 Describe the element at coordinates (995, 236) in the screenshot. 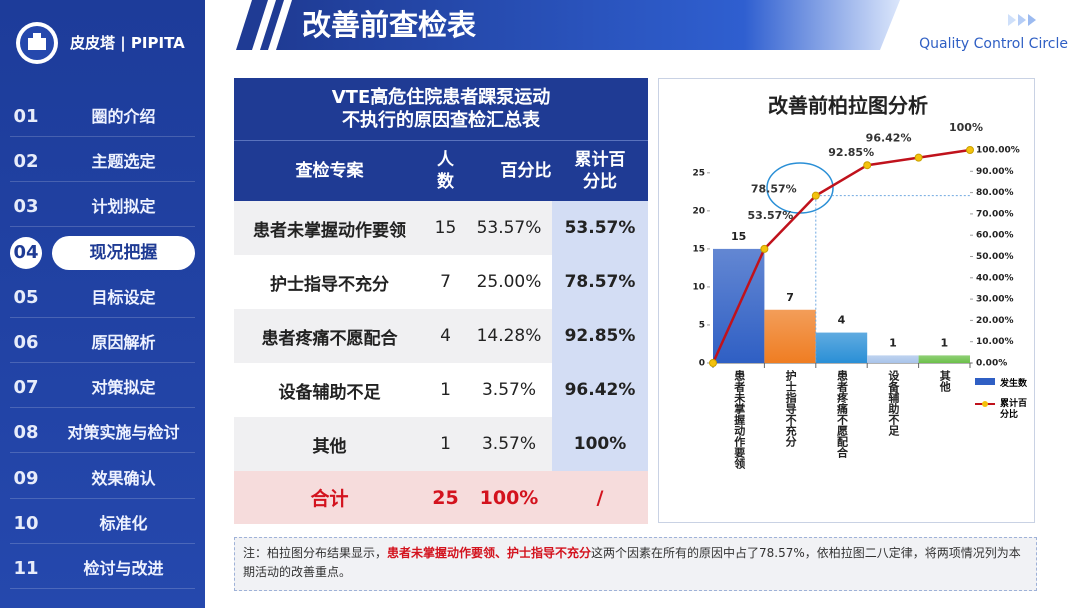

I see `y2-tick-label: 60.00%` at that location.